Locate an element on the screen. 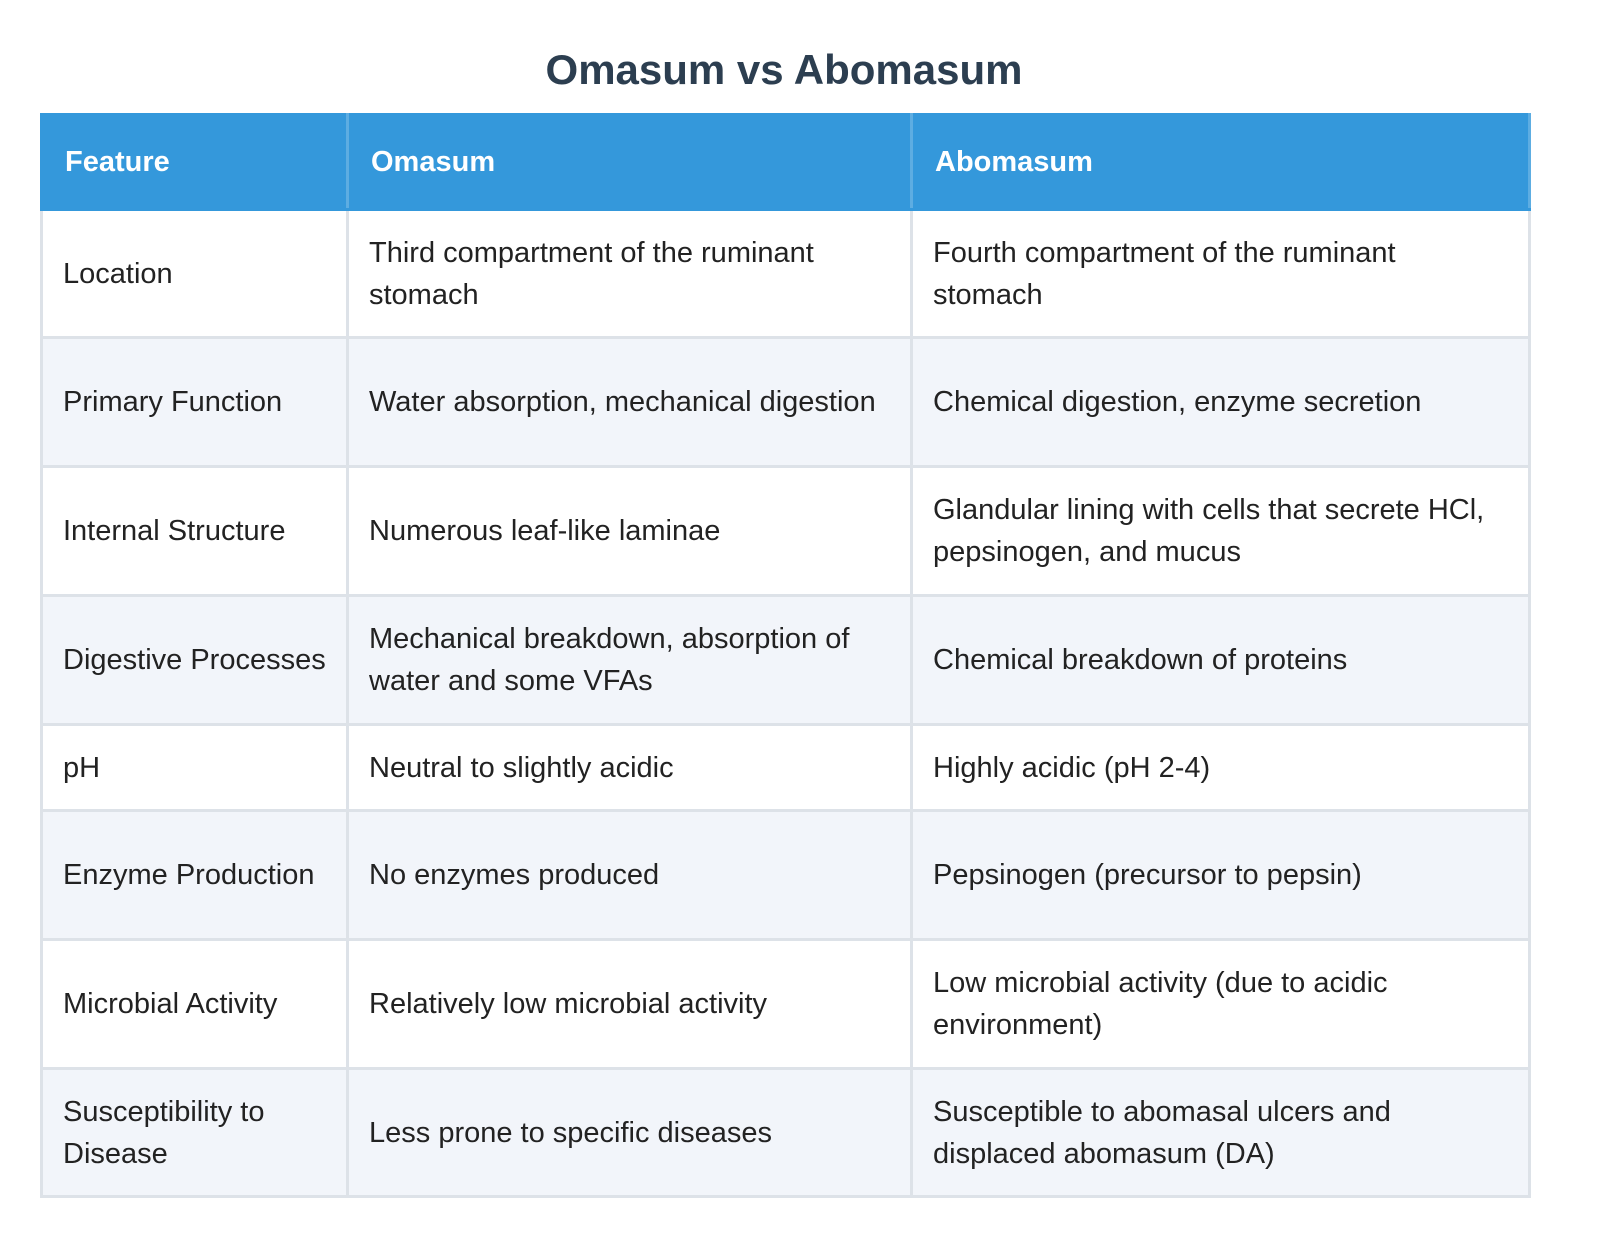 Image resolution: width=1600 pixels, height=1258 pixels. table-cell: No enzymes produced is located at coordinates (629, 875).